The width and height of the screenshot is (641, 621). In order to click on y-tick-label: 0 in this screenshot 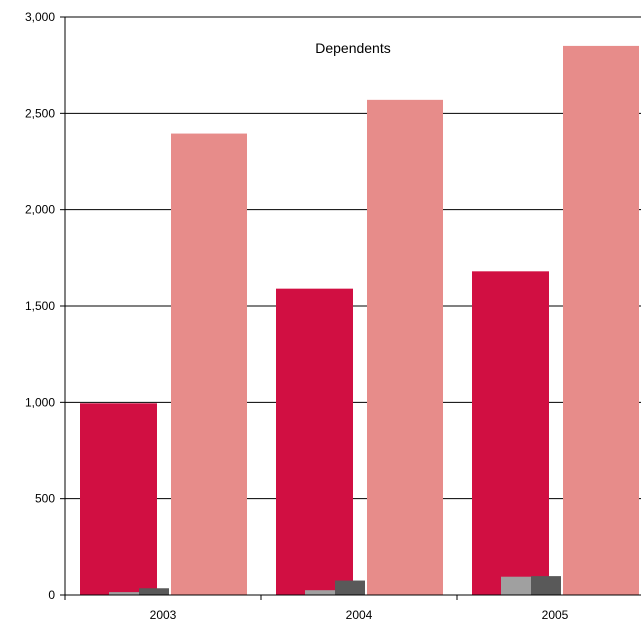, I will do `click(51, 595)`.